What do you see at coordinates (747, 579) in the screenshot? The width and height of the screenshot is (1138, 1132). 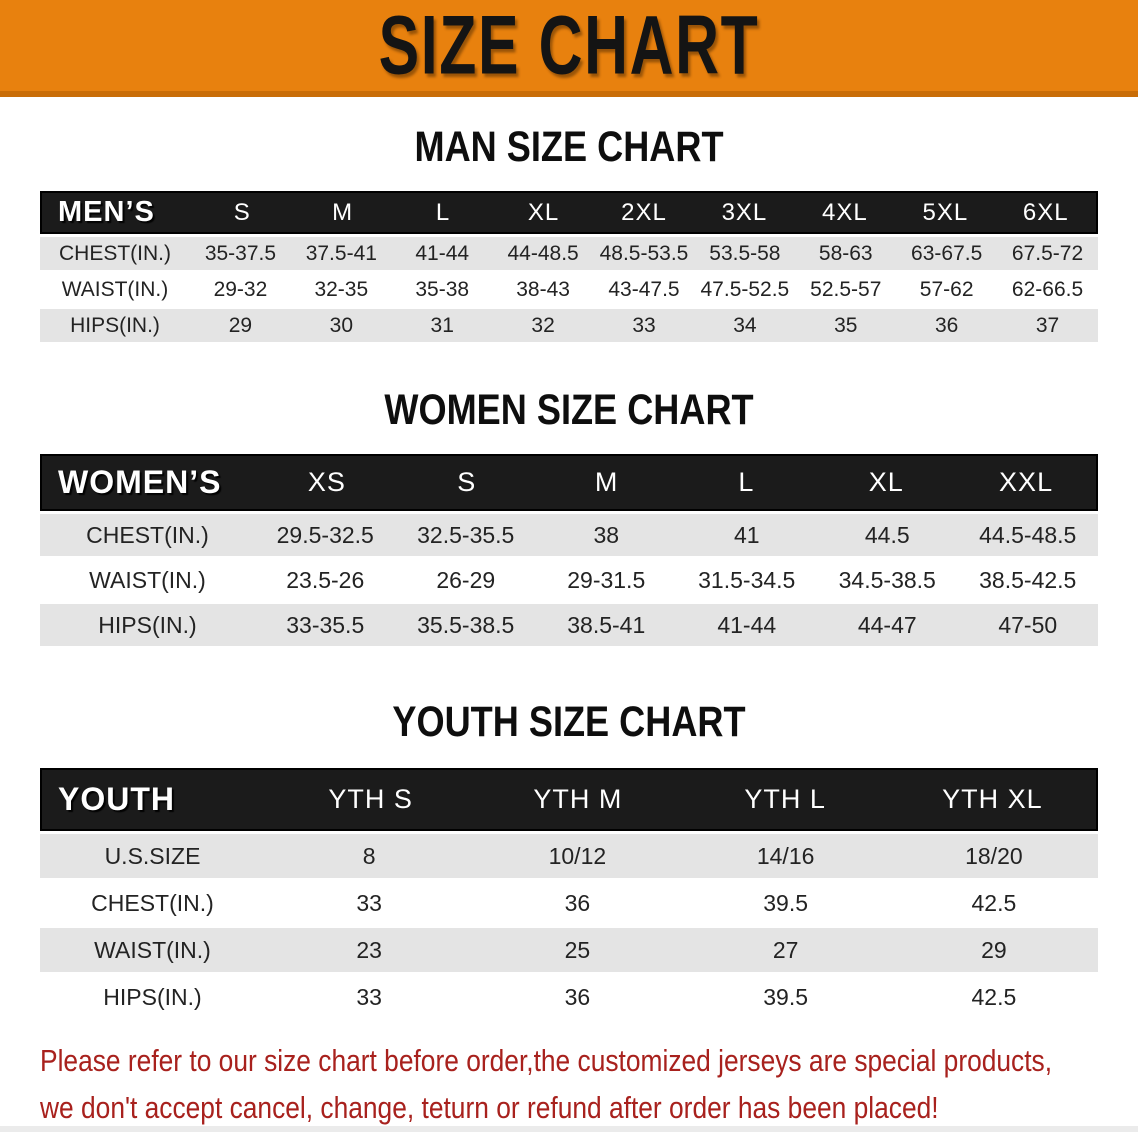 I see `table-cell: 31.5-34.5` at bounding box center [747, 579].